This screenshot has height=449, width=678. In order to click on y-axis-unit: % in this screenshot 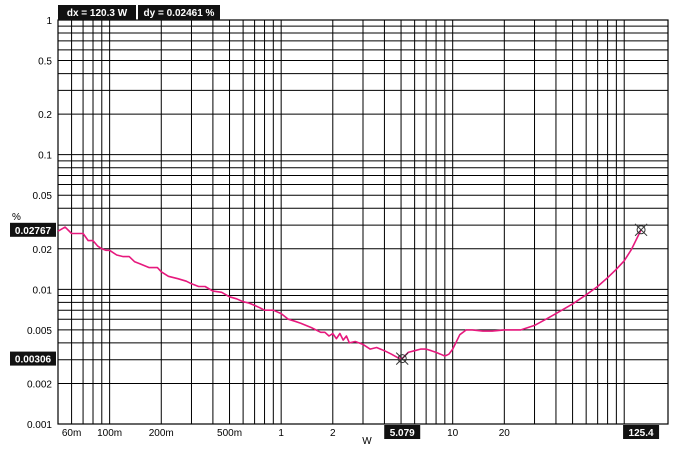, I will do `click(16, 217)`.